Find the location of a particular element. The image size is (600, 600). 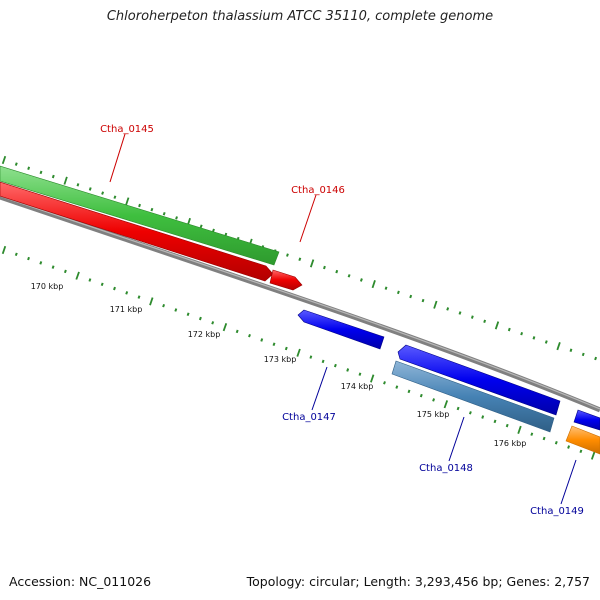

gene-ctha-0145-arrow-red is located at coordinates (137, 231).